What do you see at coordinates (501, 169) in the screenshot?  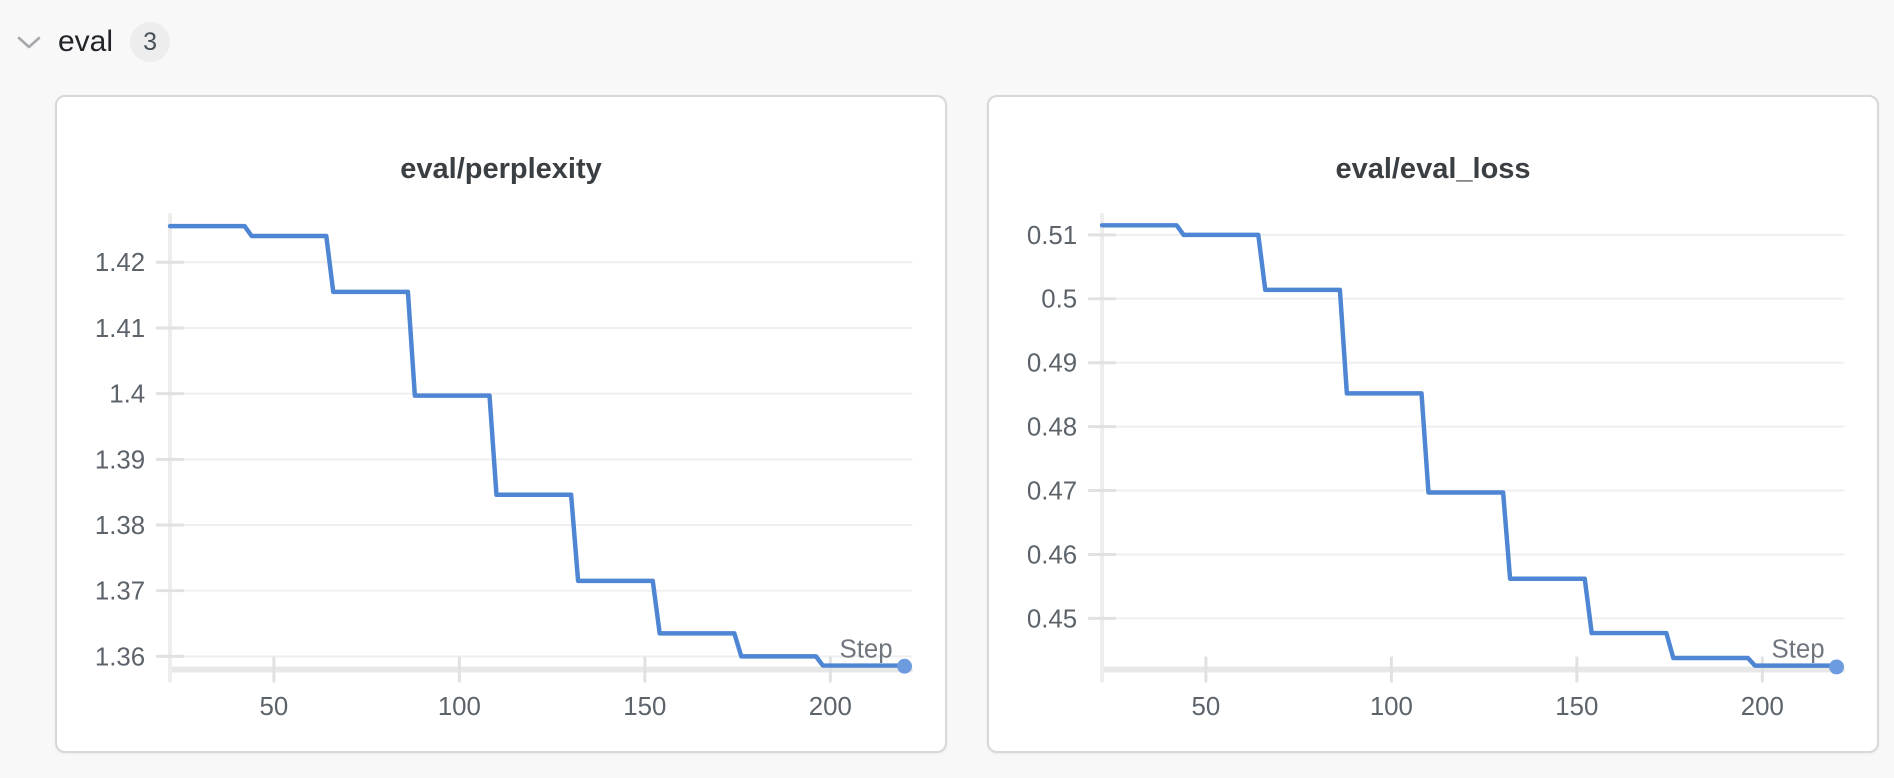 I see `chart-title: eval/perplexity` at bounding box center [501, 169].